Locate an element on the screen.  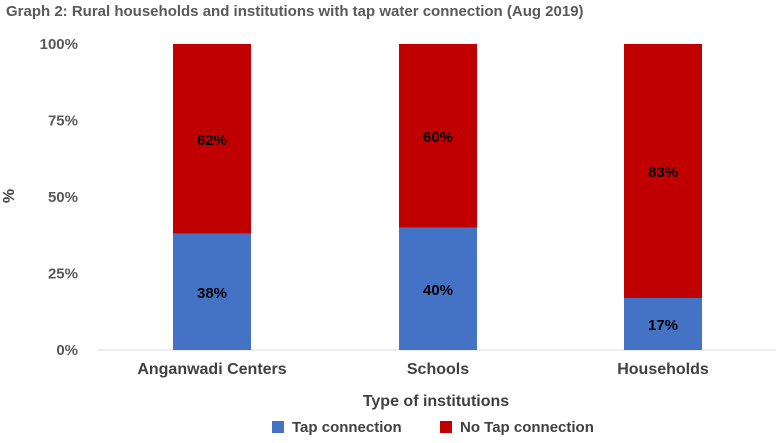
y-axis-label: % is located at coordinates (9, 196).